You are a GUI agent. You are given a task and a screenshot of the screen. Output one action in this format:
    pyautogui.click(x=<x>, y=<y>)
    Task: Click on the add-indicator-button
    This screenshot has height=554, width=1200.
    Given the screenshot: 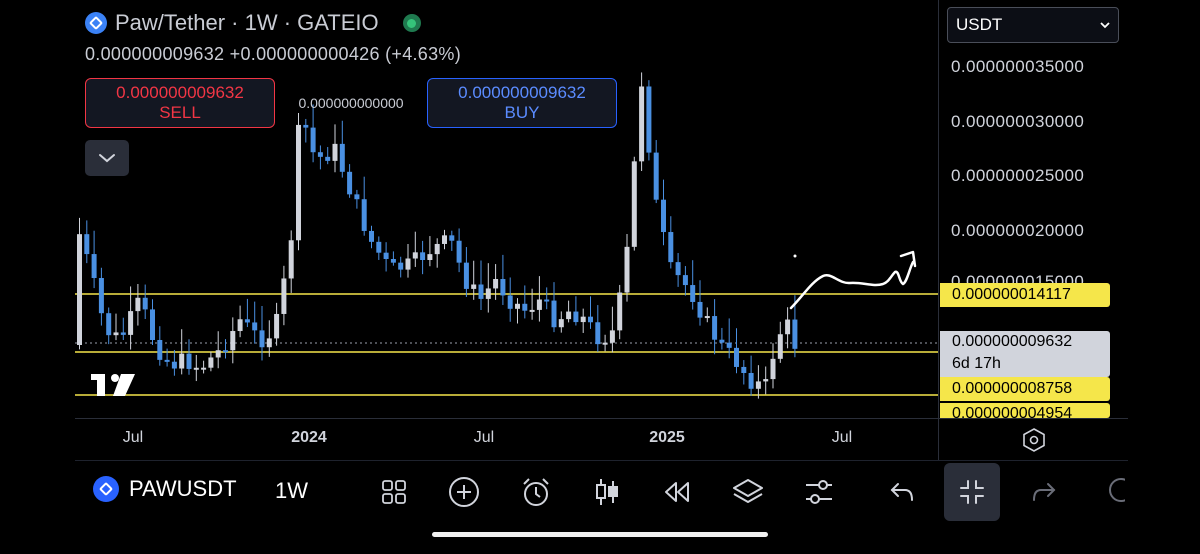 What is the action you would take?
    pyautogui.click(x=464, y=492)
    